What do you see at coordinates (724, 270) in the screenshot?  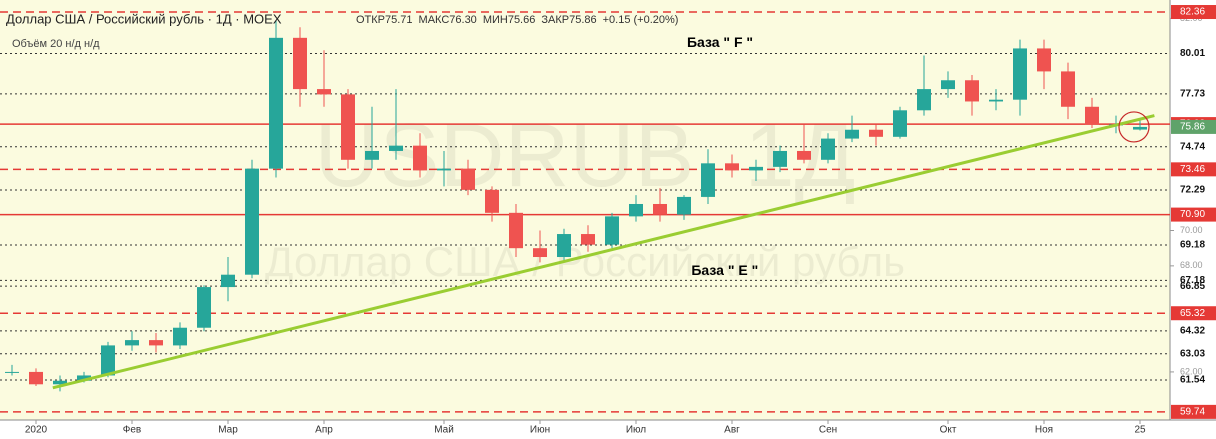 I see `annotation: База " E "` at bounding box center [724, 270].